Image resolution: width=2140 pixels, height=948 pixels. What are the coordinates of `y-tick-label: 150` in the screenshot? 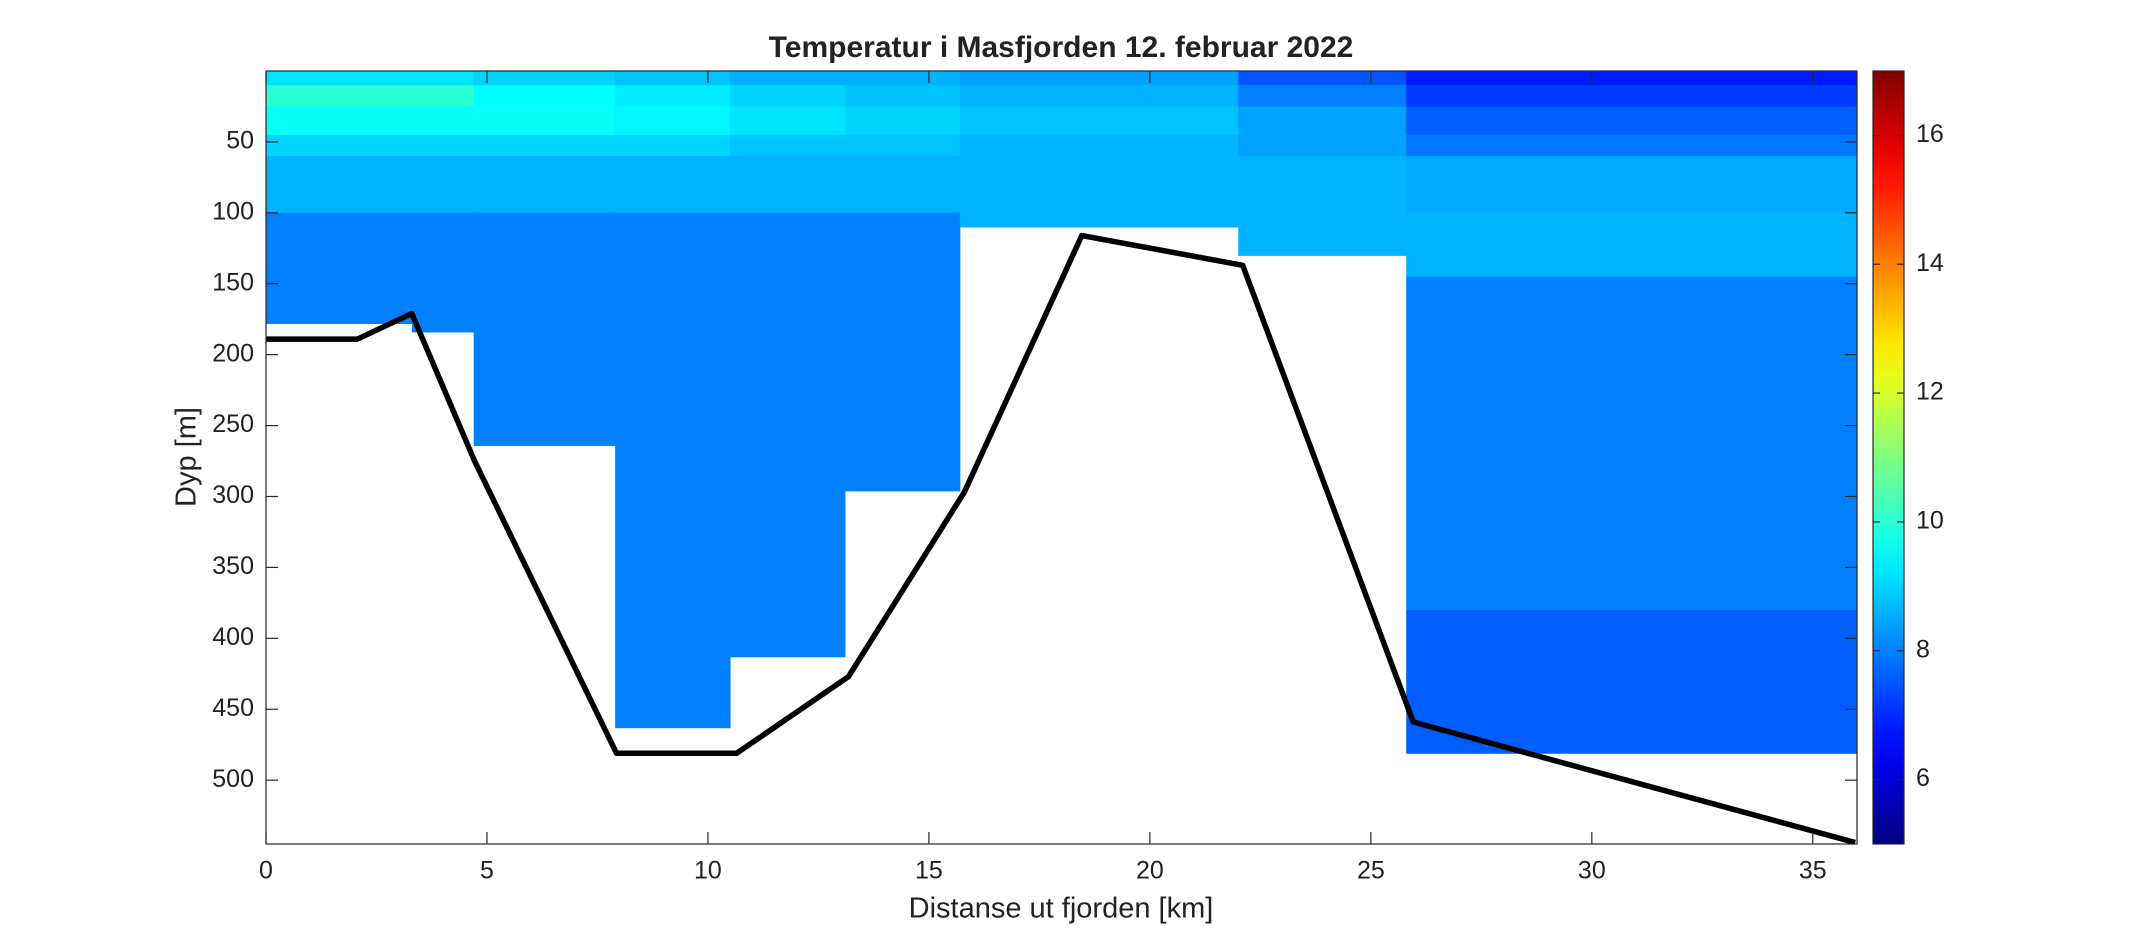 It's located at (233, 282).